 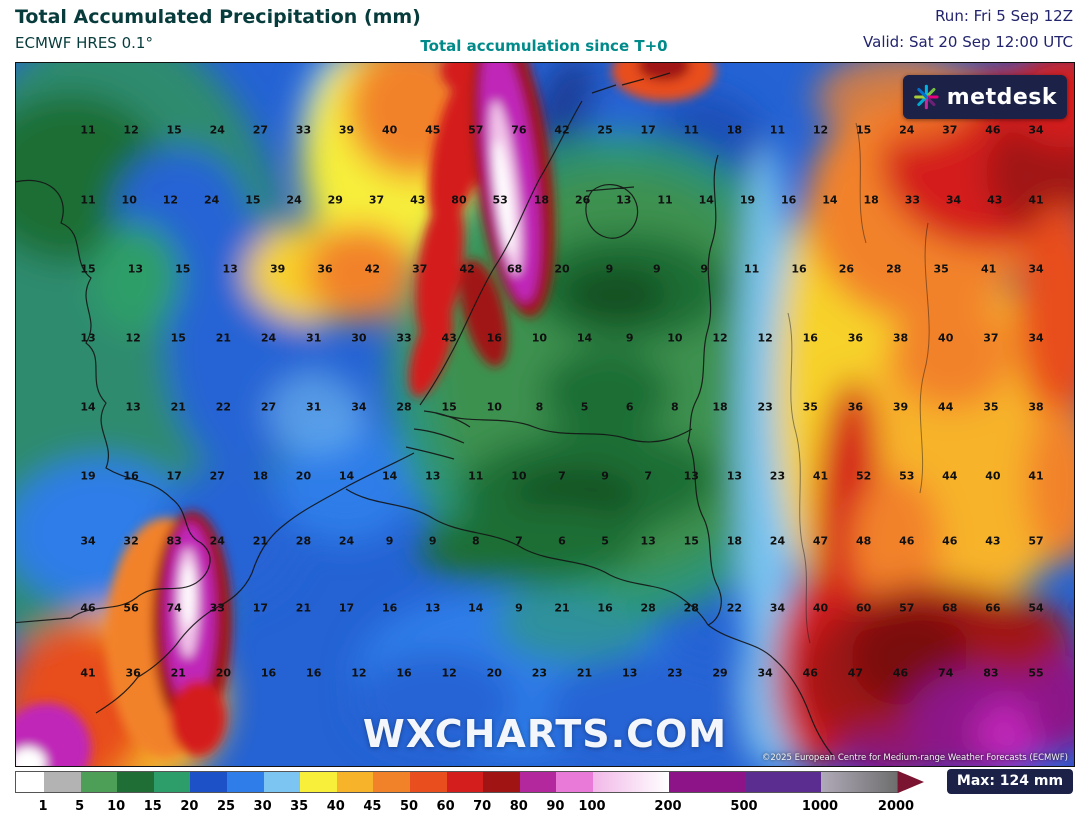 What do you see at coordinates (720, 673) in the screenshot?
I see `grid-value: 29` at bounding box center [720, 673].